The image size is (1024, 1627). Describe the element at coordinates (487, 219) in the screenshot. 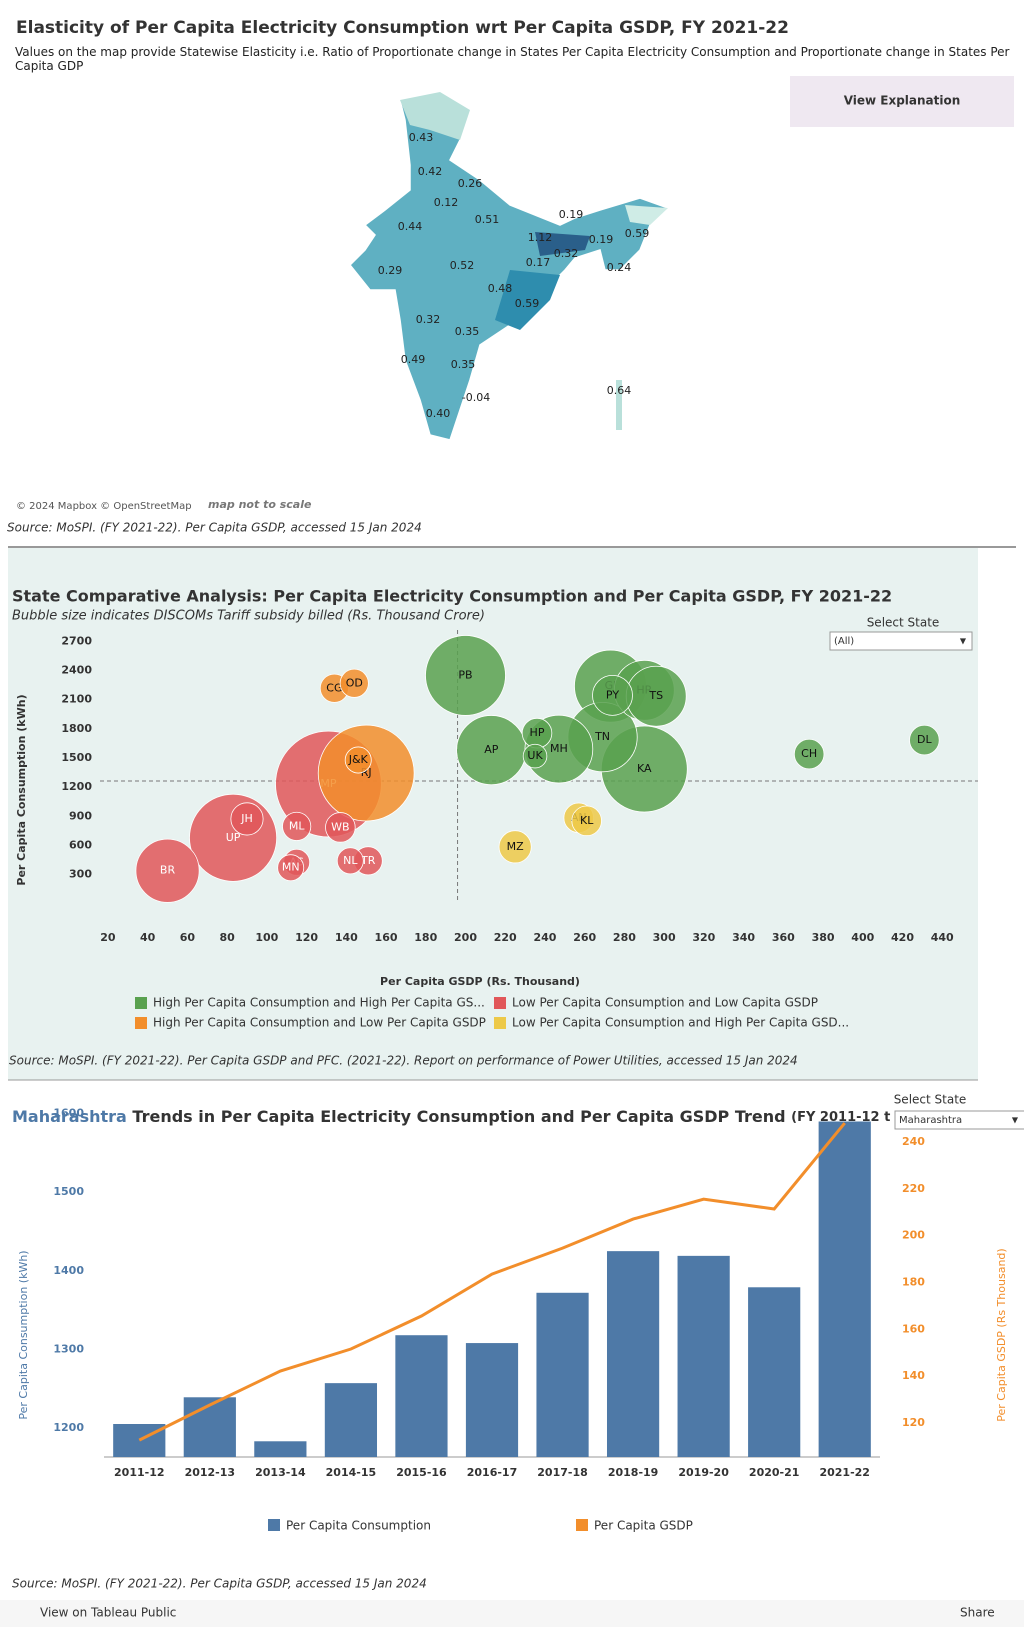

I see `map-value-label: 0.51` at that location.